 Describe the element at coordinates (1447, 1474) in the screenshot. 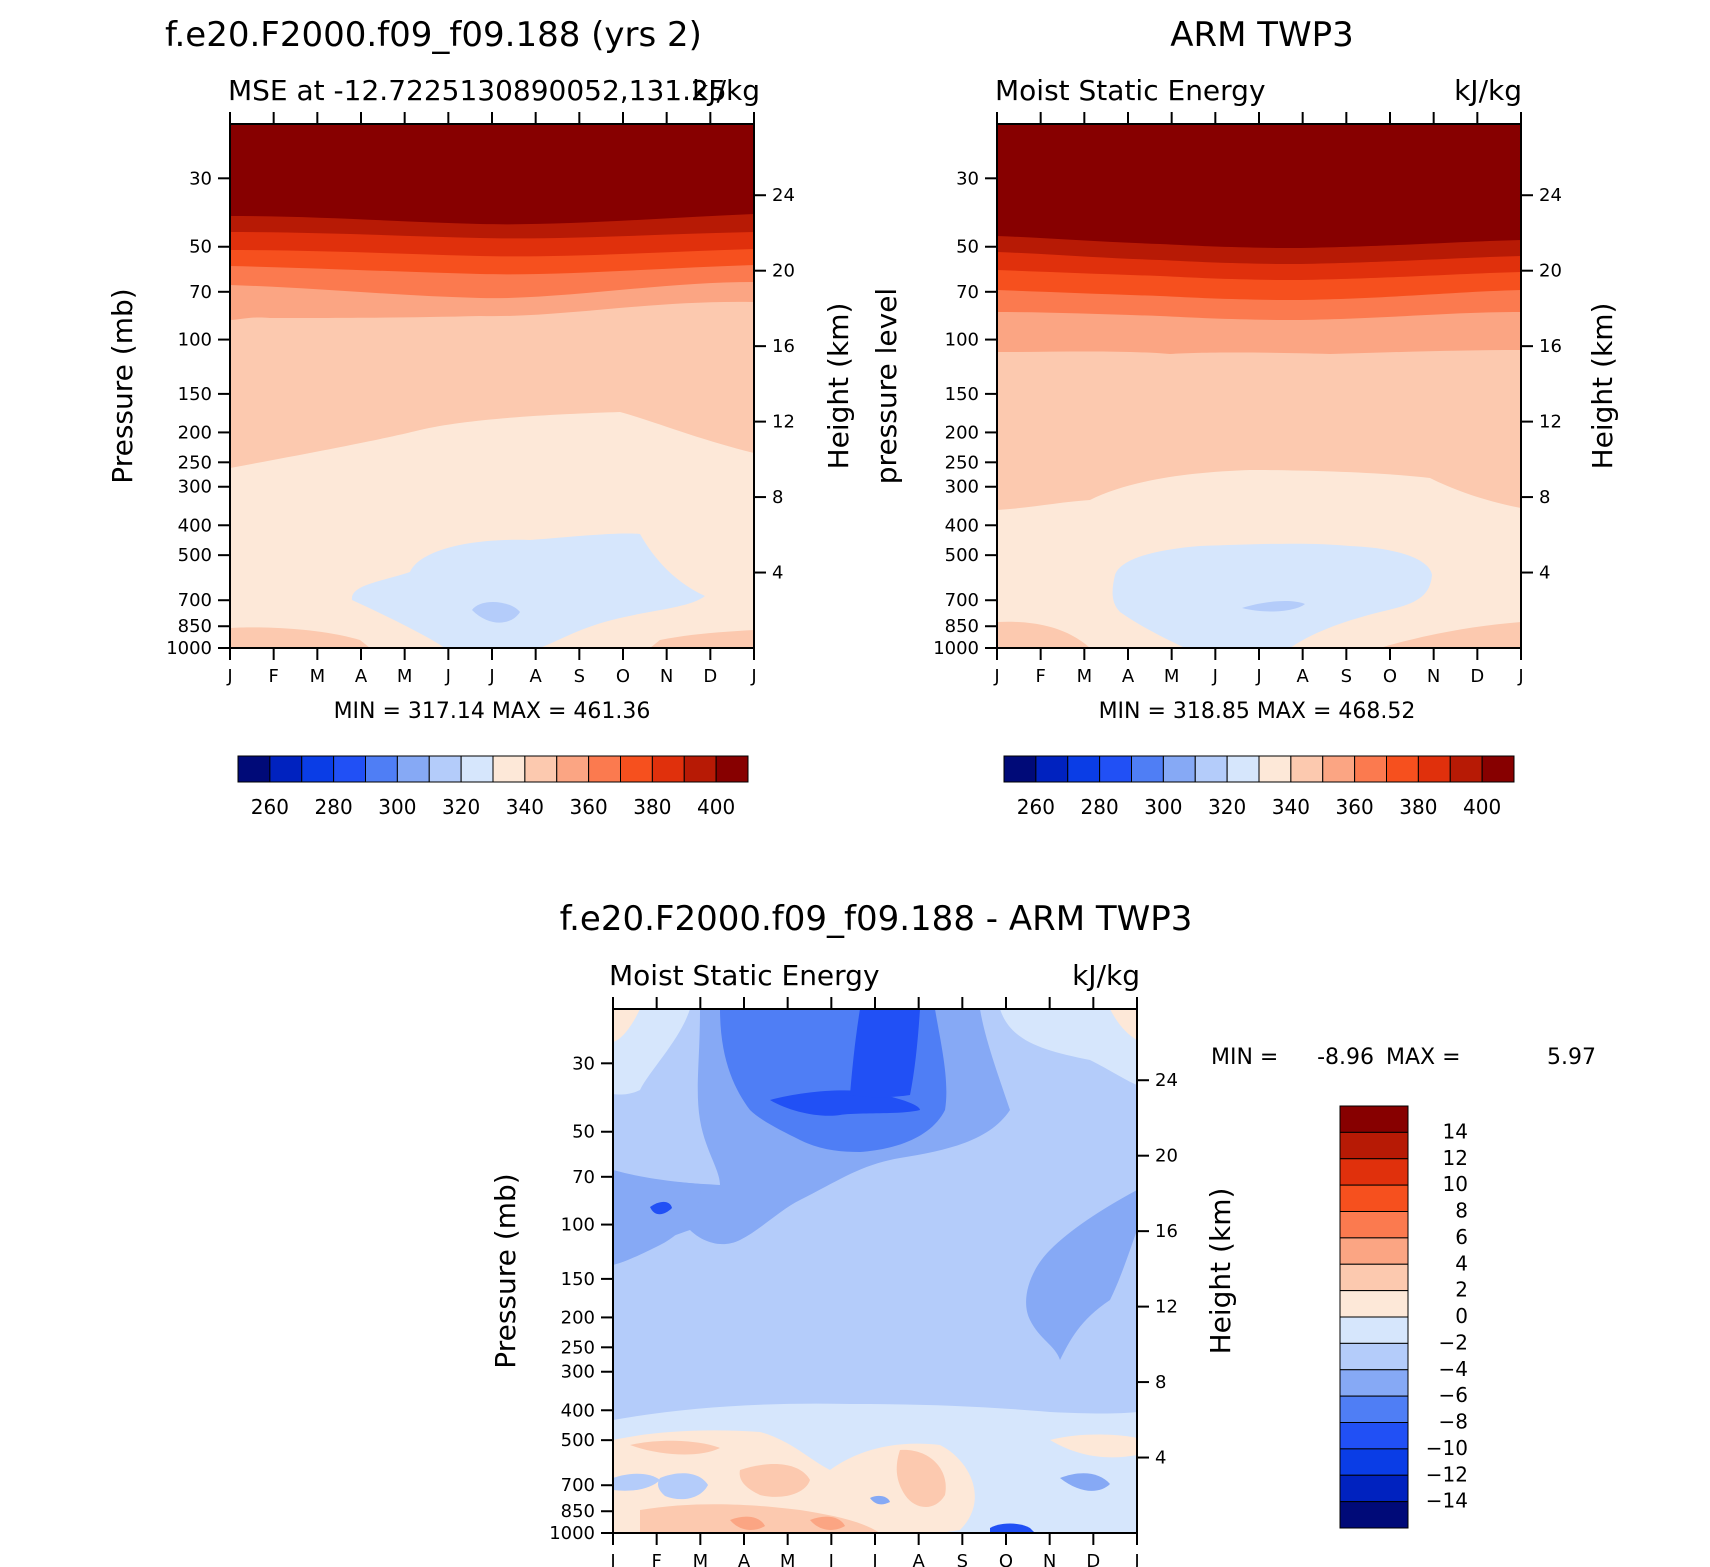

I see `colorbar-label: −12` at that location.